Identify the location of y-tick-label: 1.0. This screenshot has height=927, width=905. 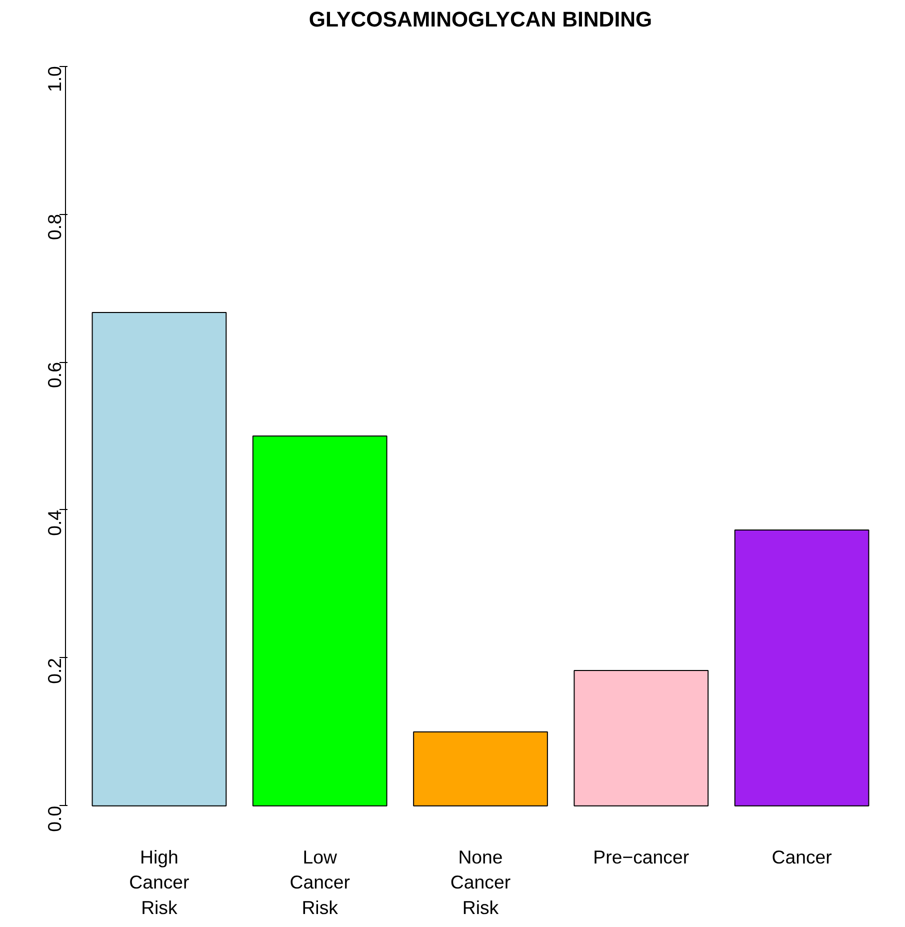
(54, 79).